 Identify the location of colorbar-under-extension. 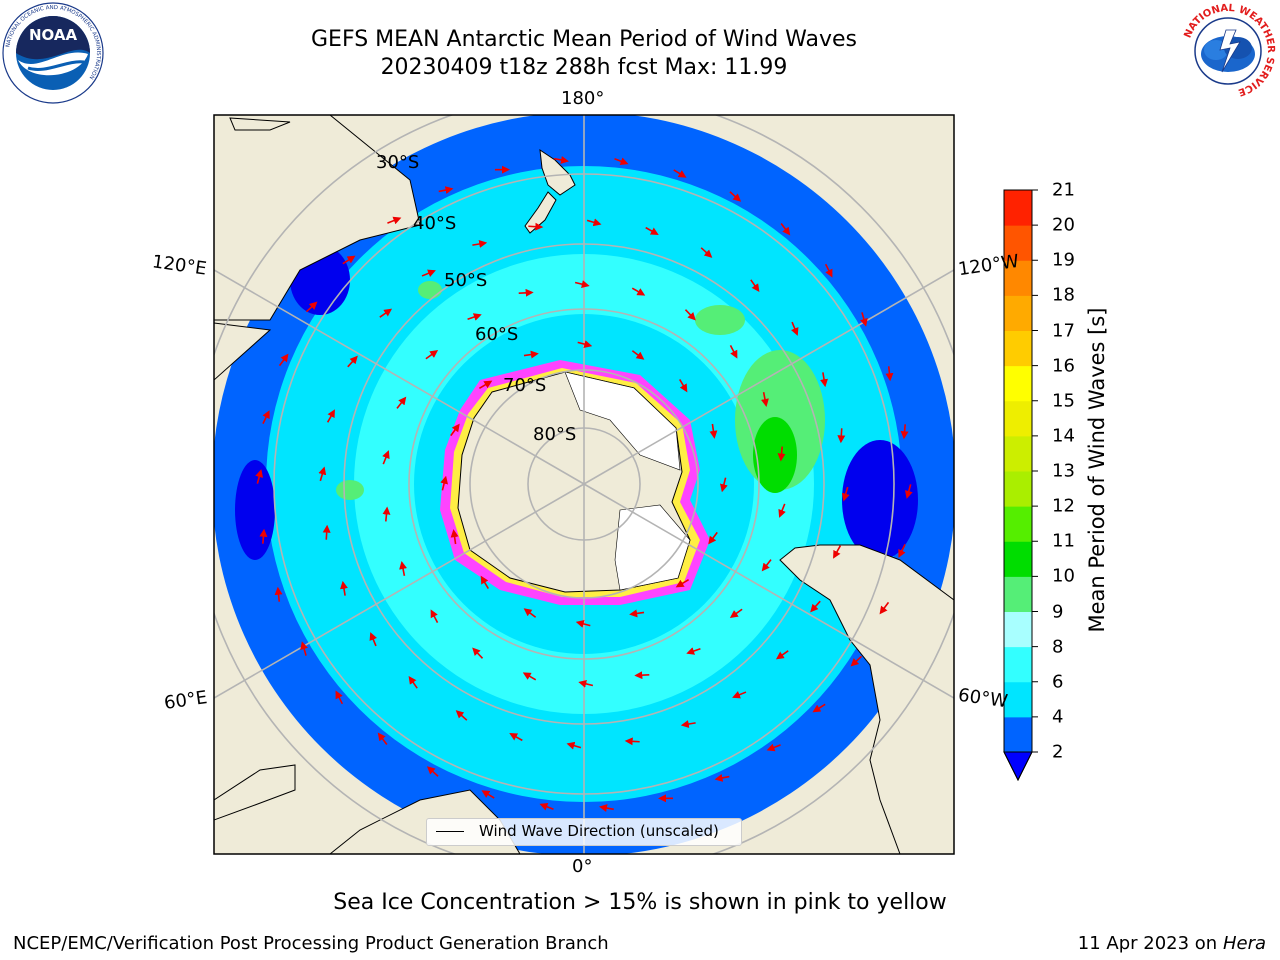
(1018, 766).